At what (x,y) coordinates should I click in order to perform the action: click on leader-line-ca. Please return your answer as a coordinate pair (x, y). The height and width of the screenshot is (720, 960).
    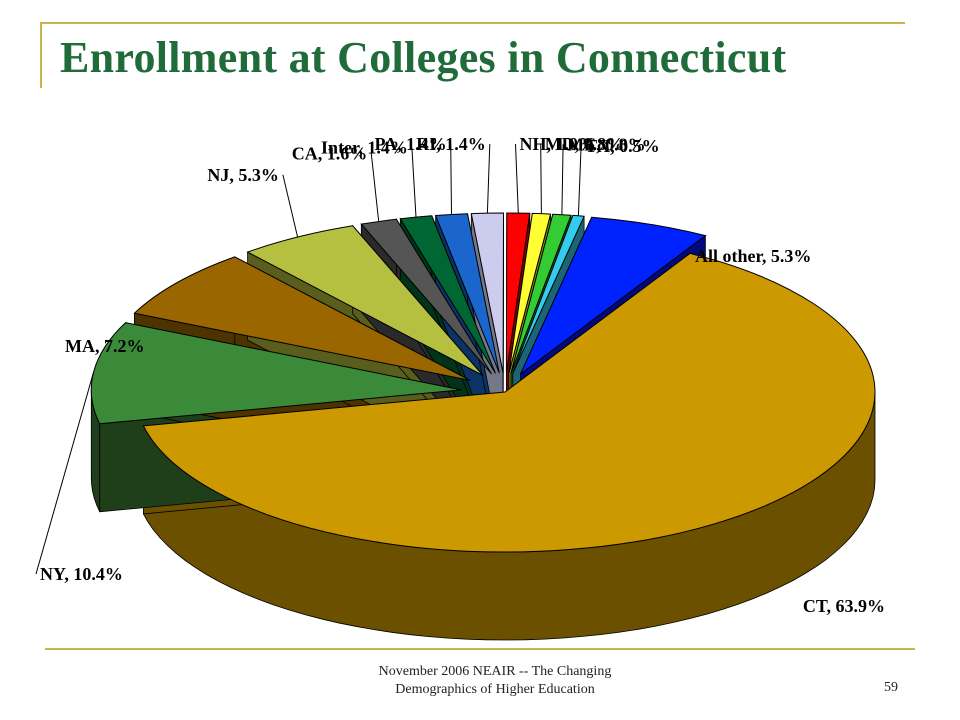
    Looking at the image, I should click on (375, 187).